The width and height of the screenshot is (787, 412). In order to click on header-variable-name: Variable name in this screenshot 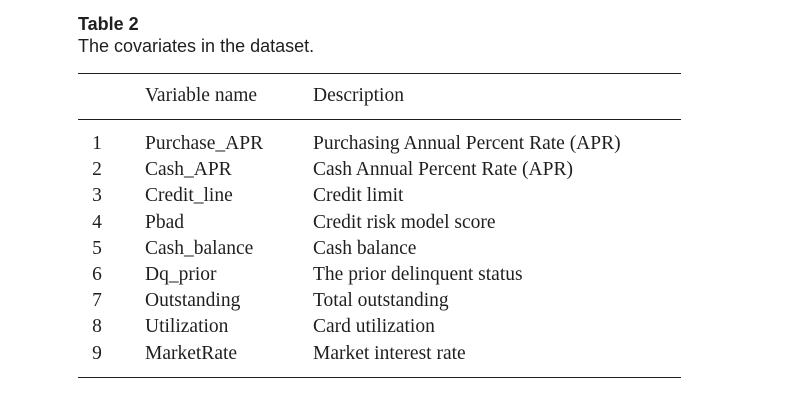, I will do `click(201, 95)`.